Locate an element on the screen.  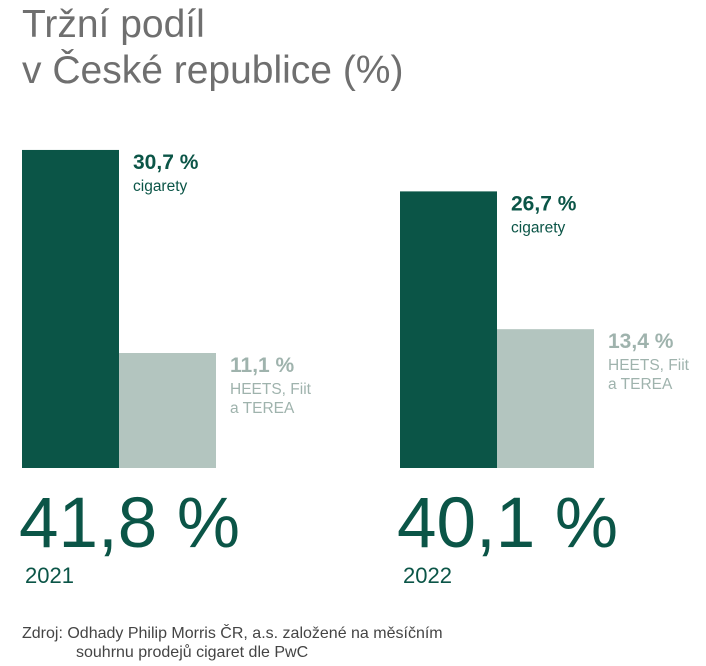
chart-title-line-1: Tržní podíl is located at coordinates (113, 24).